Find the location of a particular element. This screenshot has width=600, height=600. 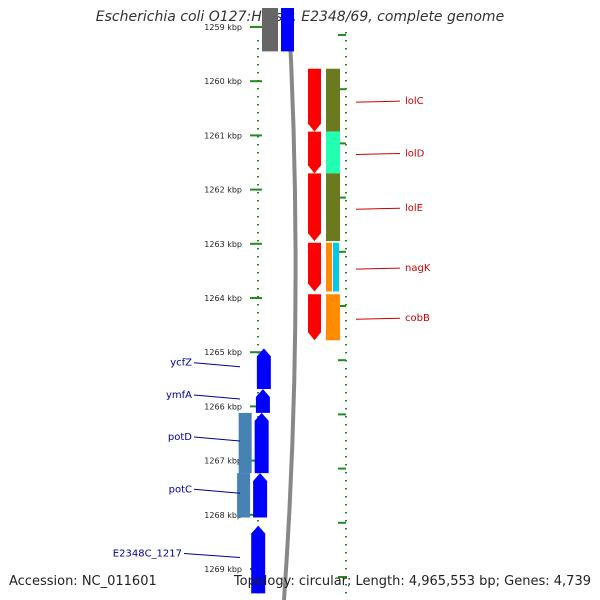

reverse-gene-label: ycfZ is located at coordinates (181, 363).